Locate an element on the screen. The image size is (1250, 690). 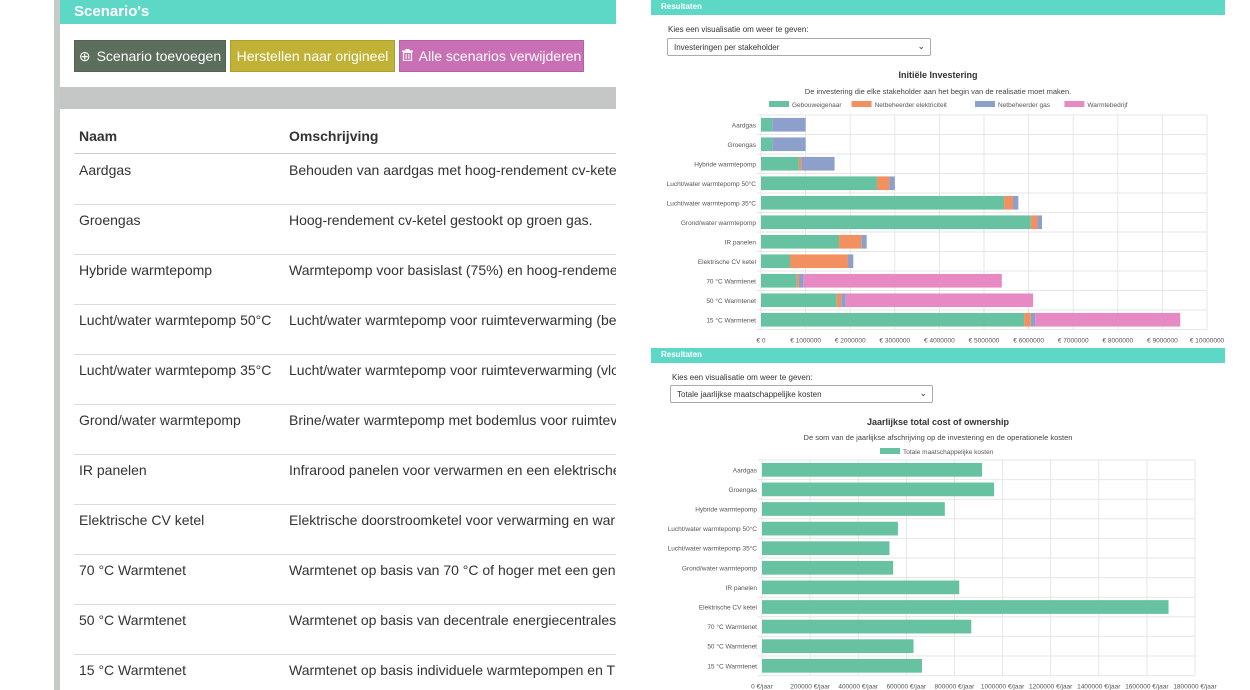
trash-icon is located at coordinates (407, 56).